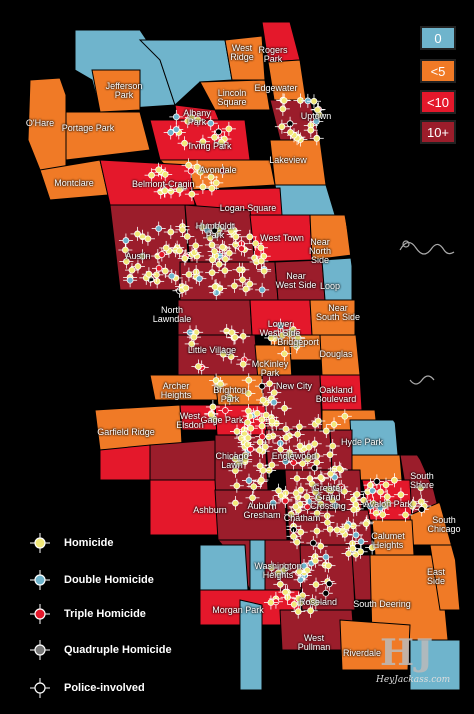 Image resolution: width=474 pixels, height=714 pixels. I want to click on neighborhood-label: Gage Park, so click(222, 420).